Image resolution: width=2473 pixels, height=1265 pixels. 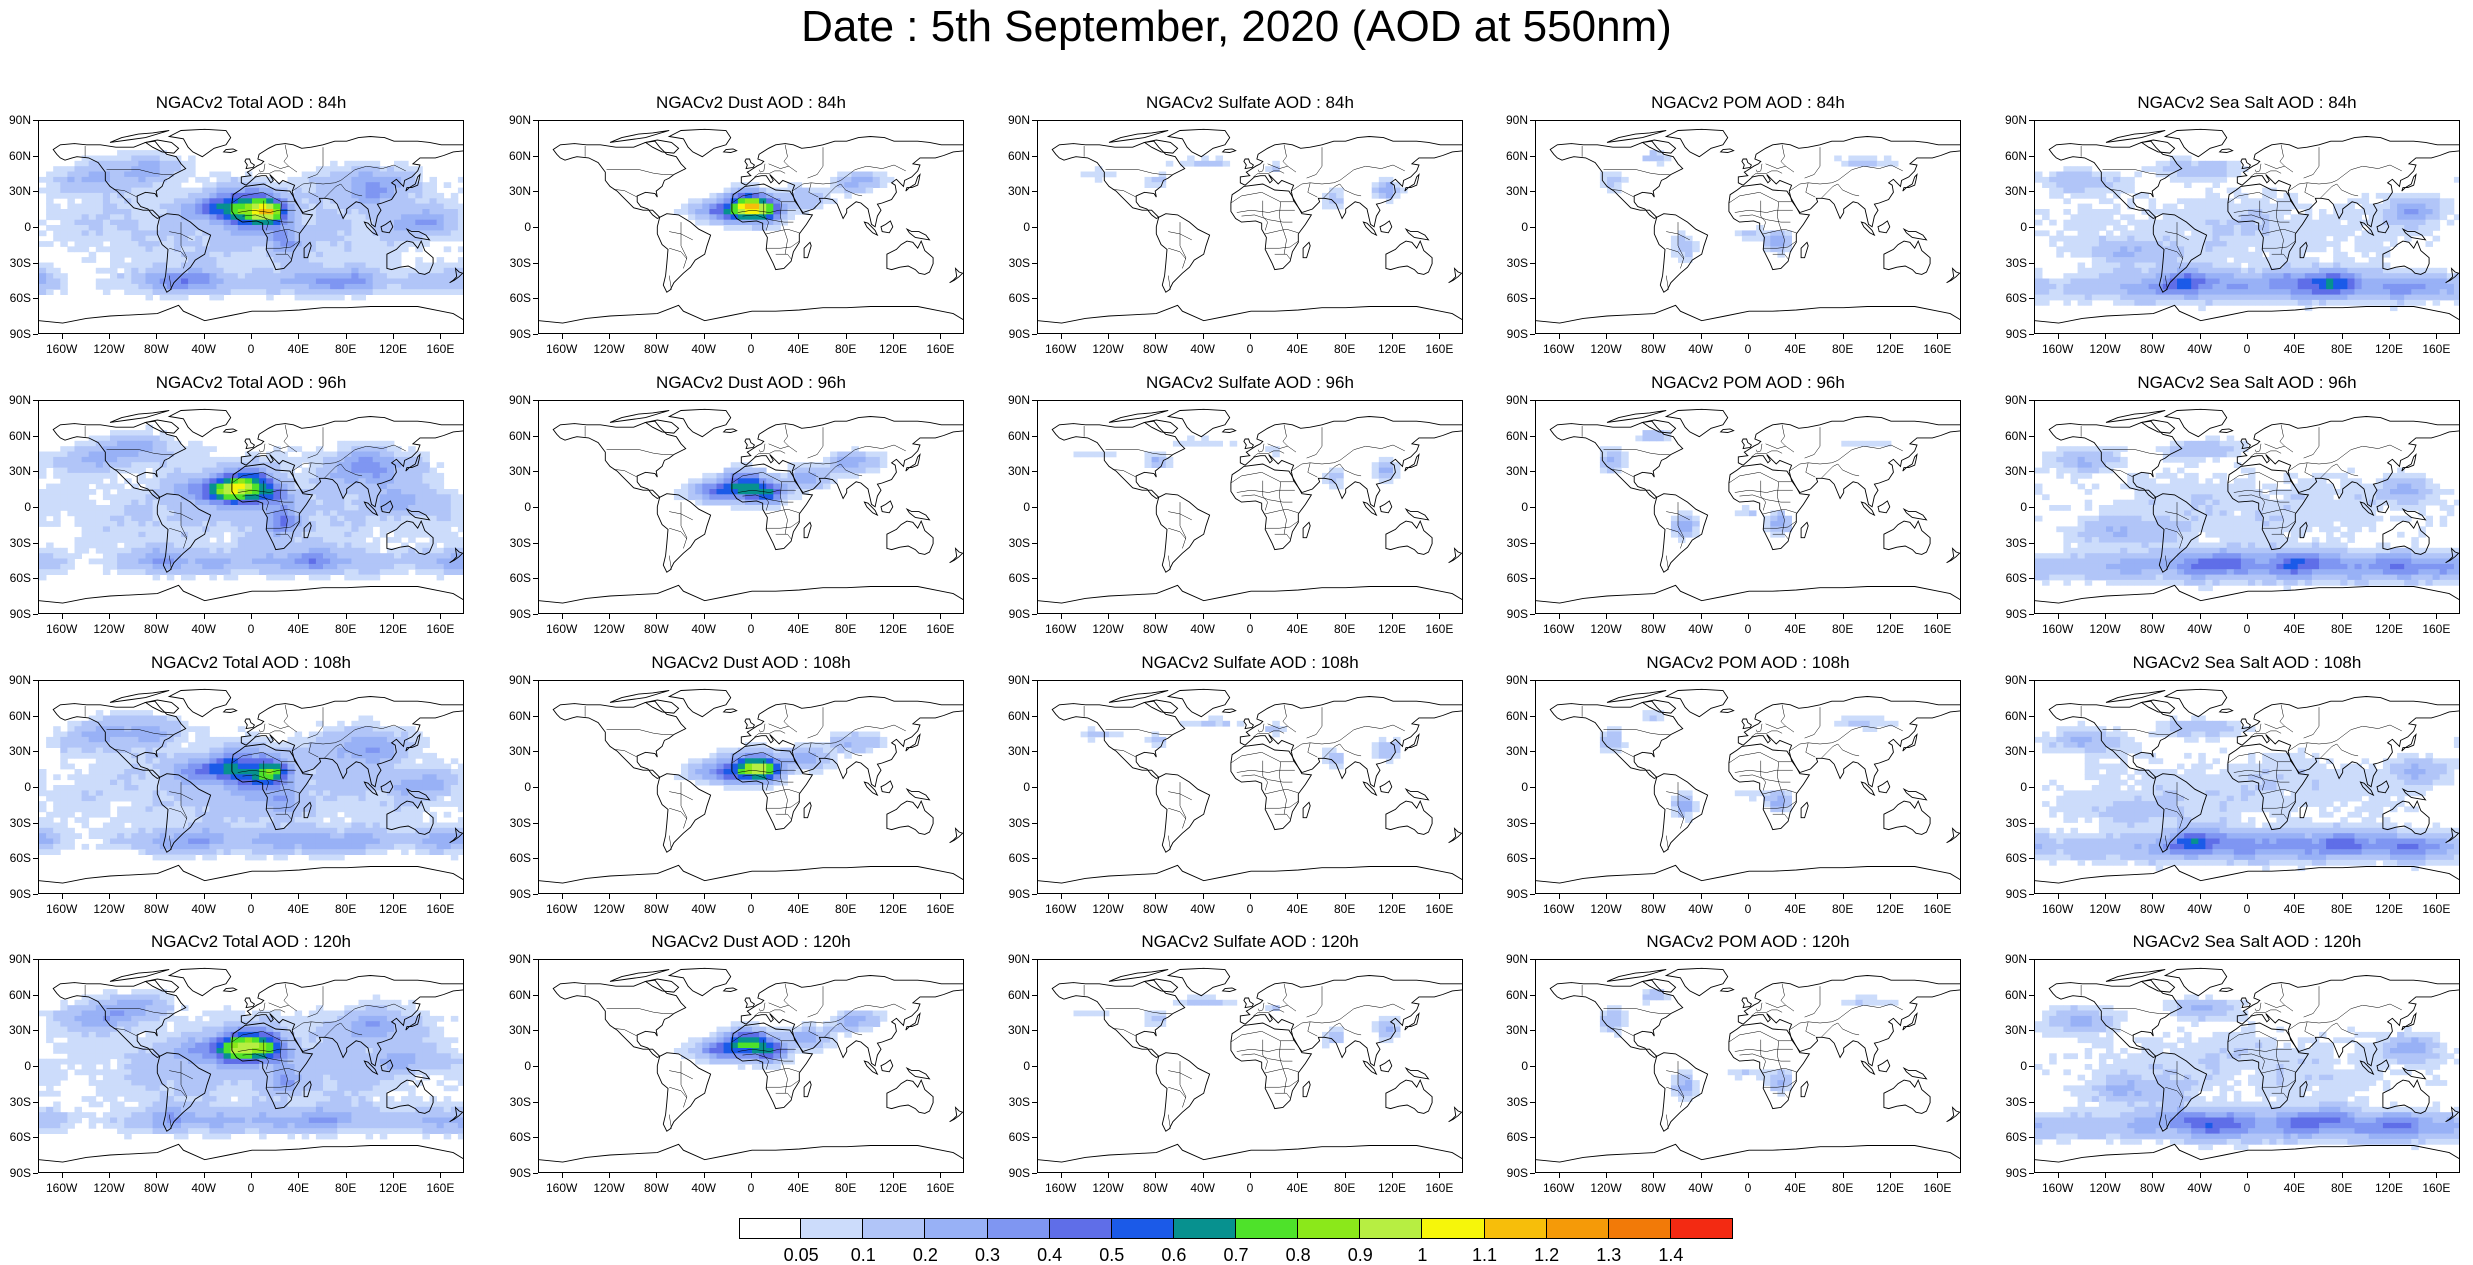 I want to click on coastline-new-guinea, so click(x=2414, y=794).